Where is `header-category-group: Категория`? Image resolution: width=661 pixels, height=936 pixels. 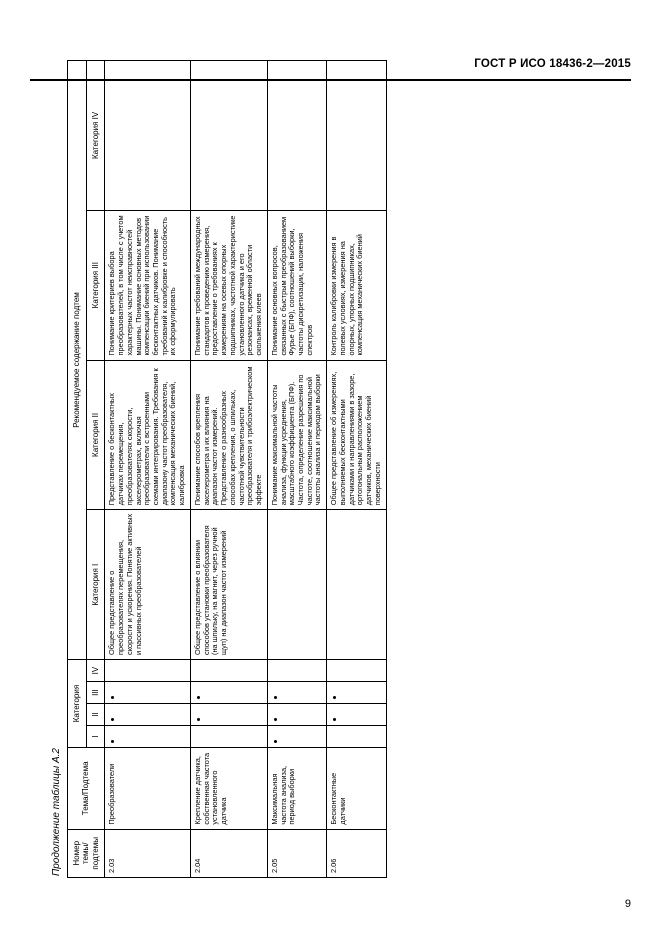
header-category-group: Категория is located at coordinates (76, 703).